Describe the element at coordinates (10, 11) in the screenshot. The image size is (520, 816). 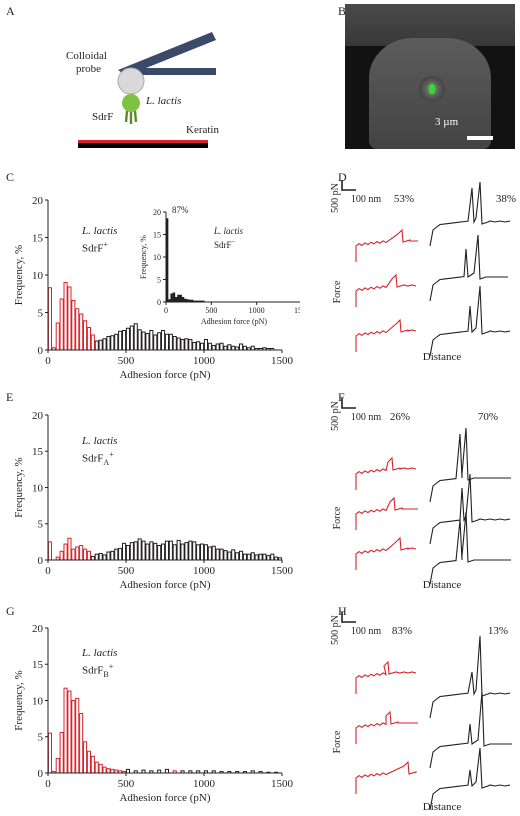
I see `panel-letter-a: A` at that location.